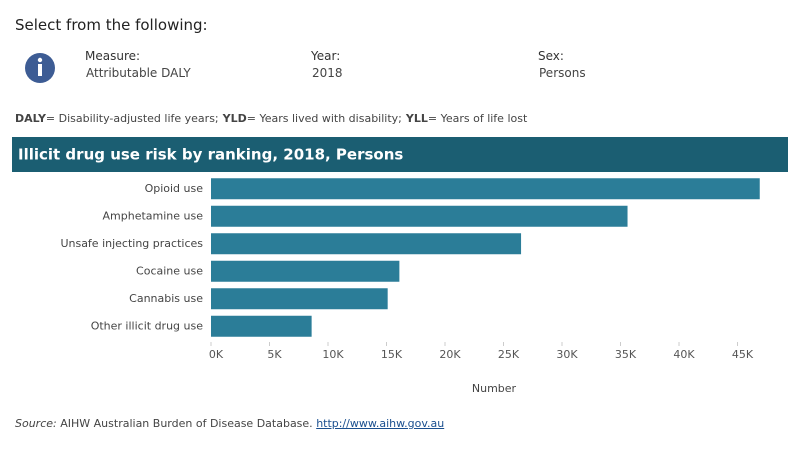 The height and width of the screenshot is (450, 800). I want to click on category-label: Cocaine use, so click(169, 270).